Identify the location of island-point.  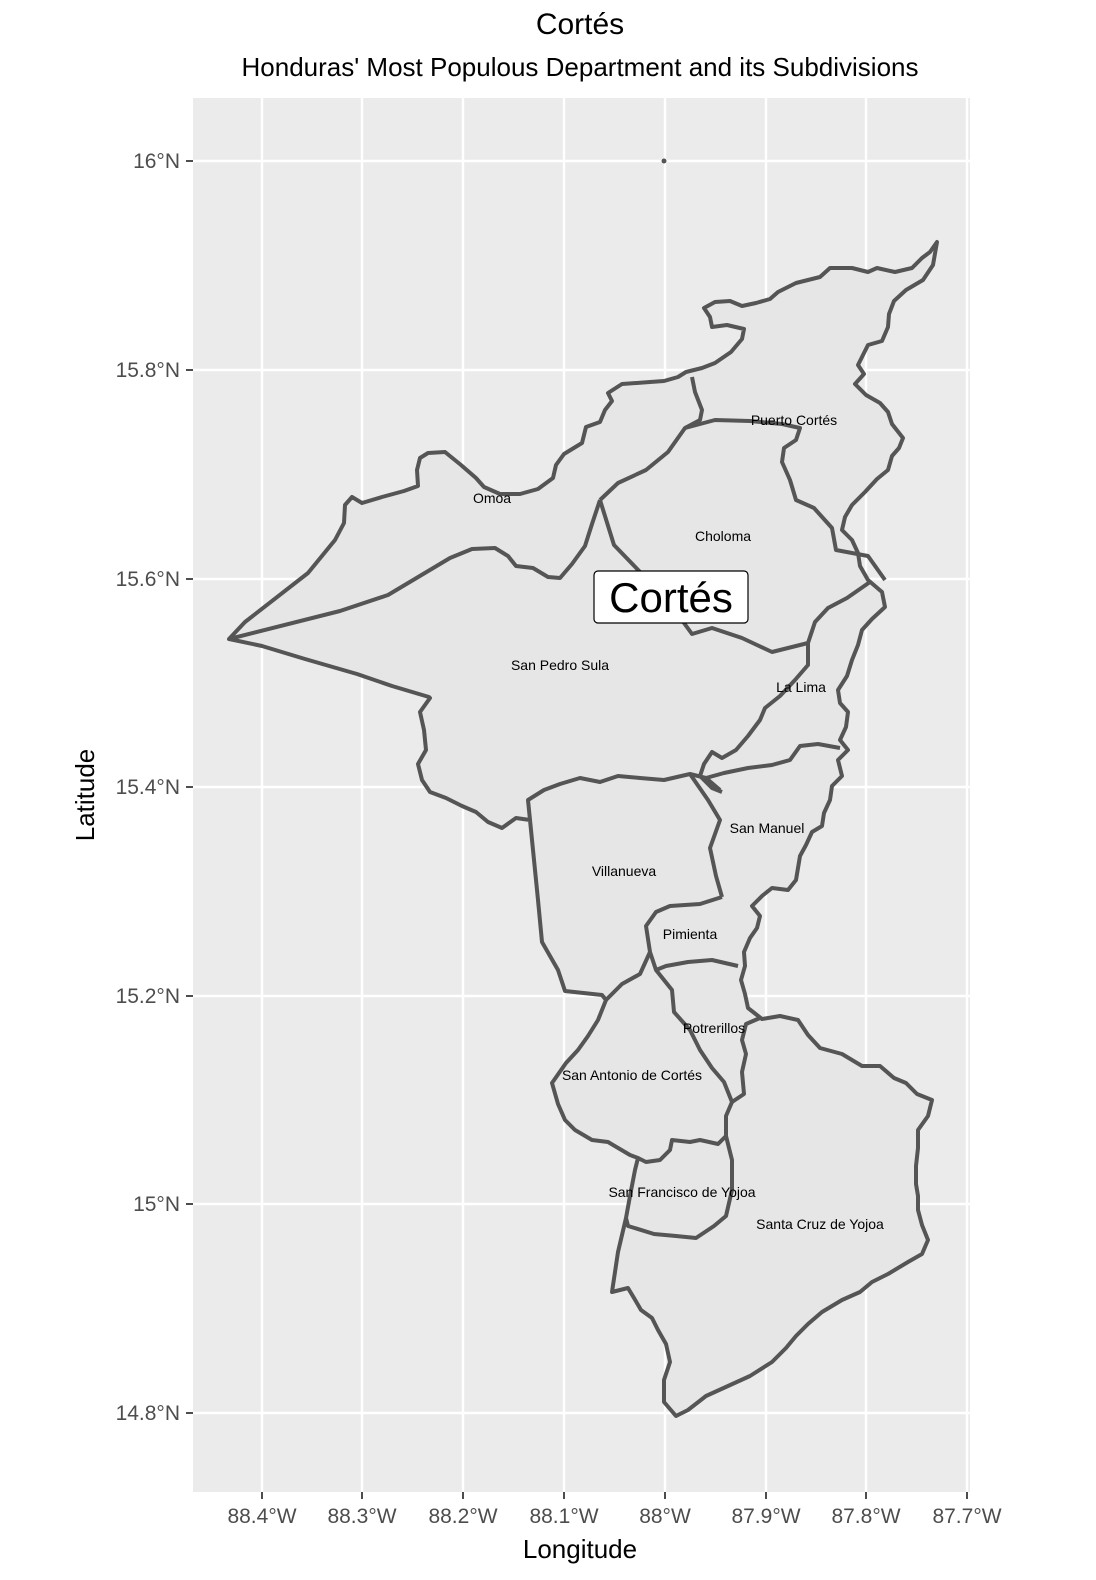
(664, 161).